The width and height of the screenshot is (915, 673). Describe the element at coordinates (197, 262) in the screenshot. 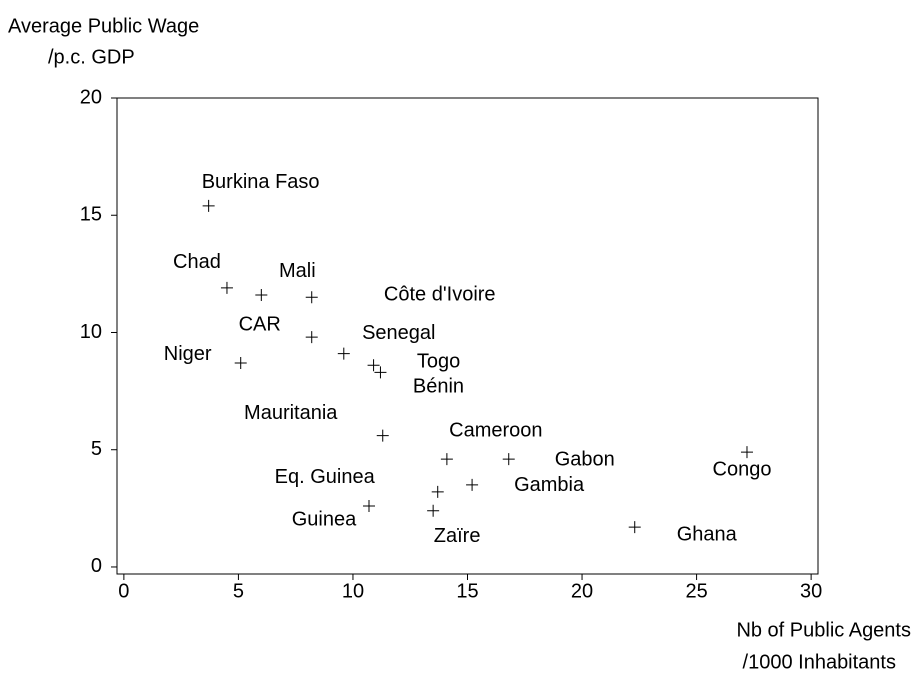

I see `point-label: Chad` at that location.